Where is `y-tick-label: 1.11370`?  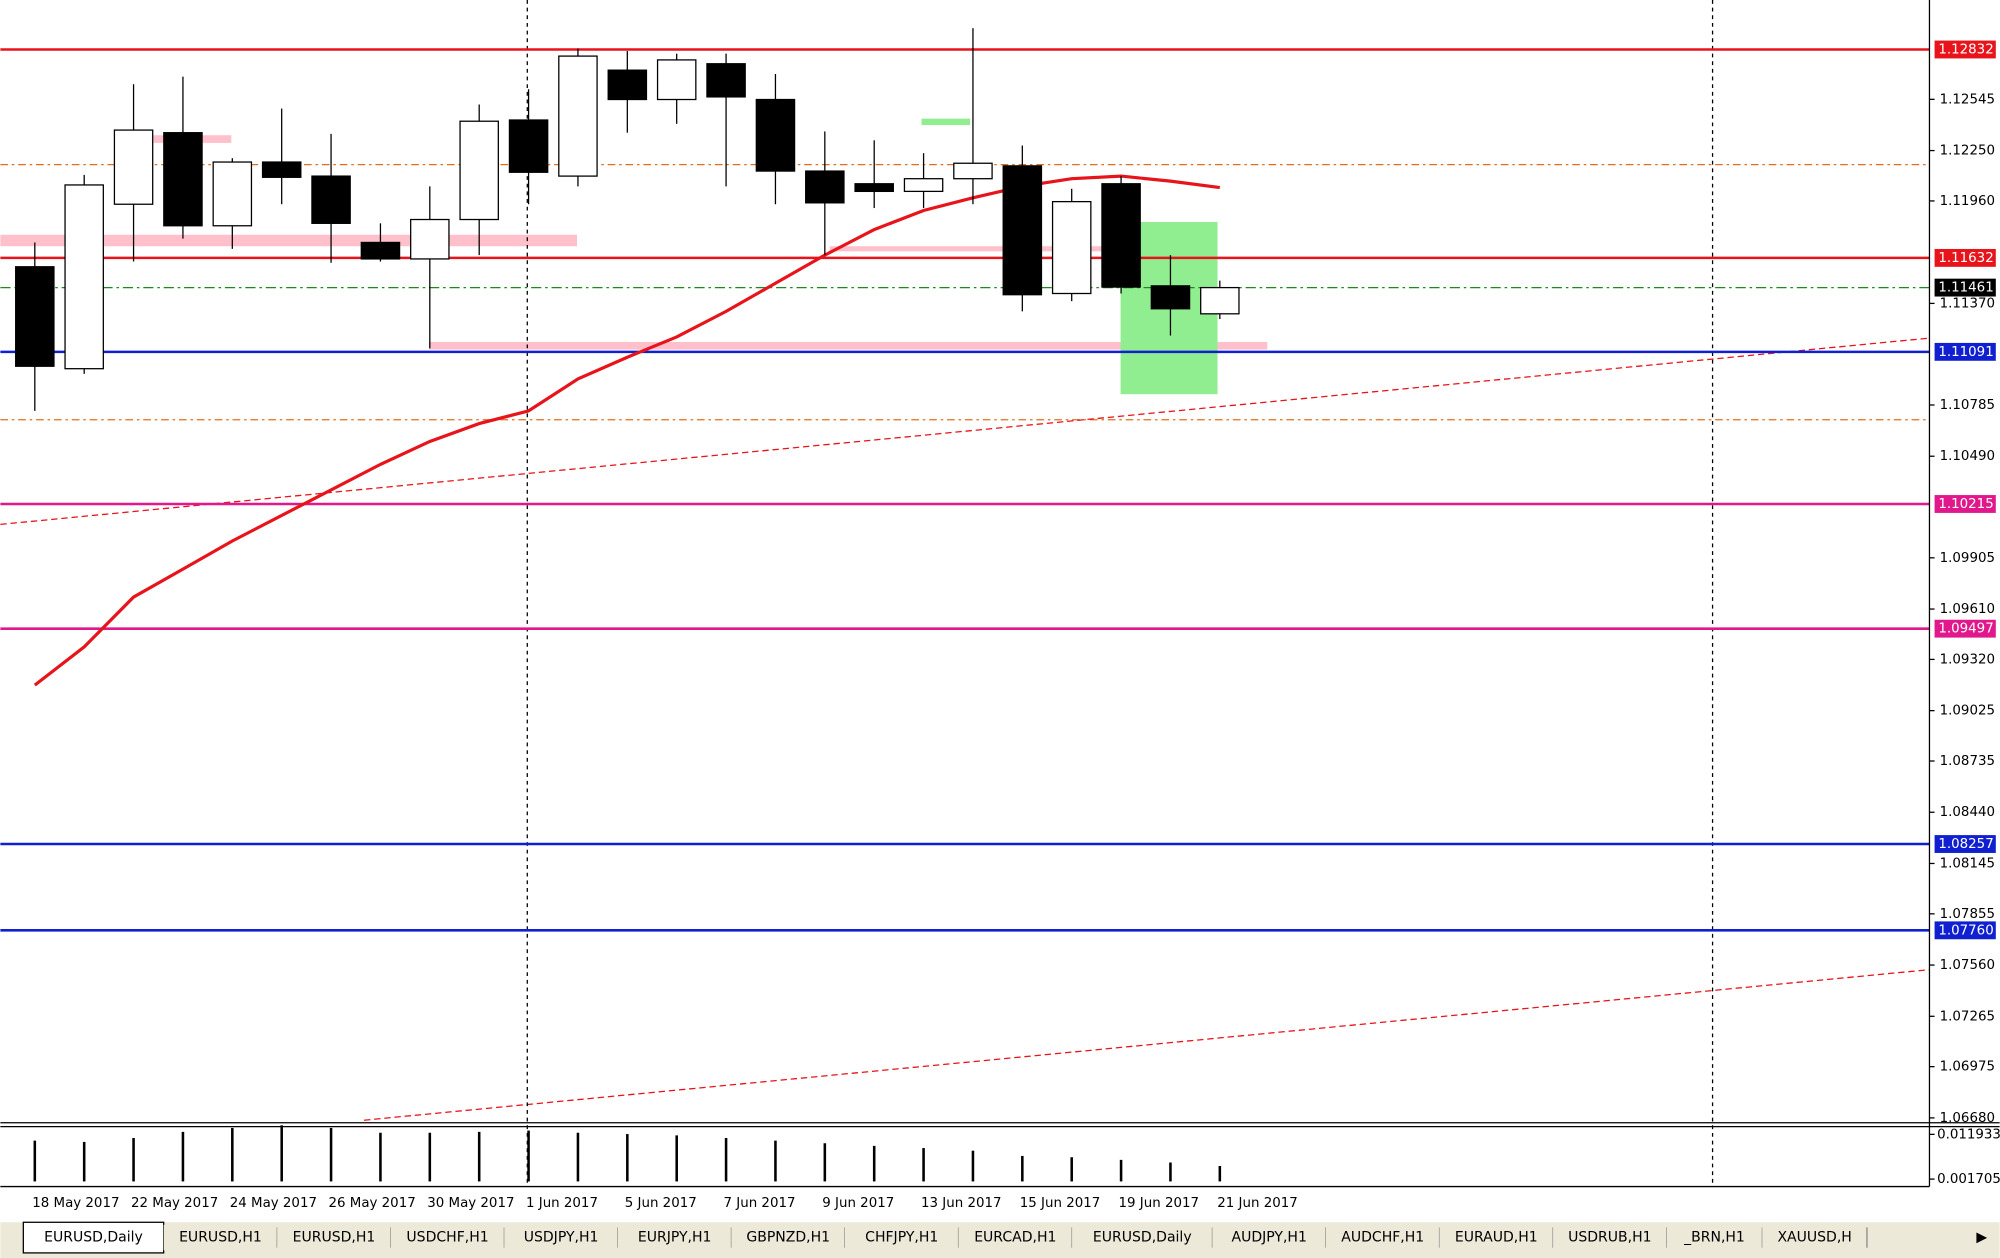 y-tick-label: 1.11370 is located at coordinates (1967, 303).